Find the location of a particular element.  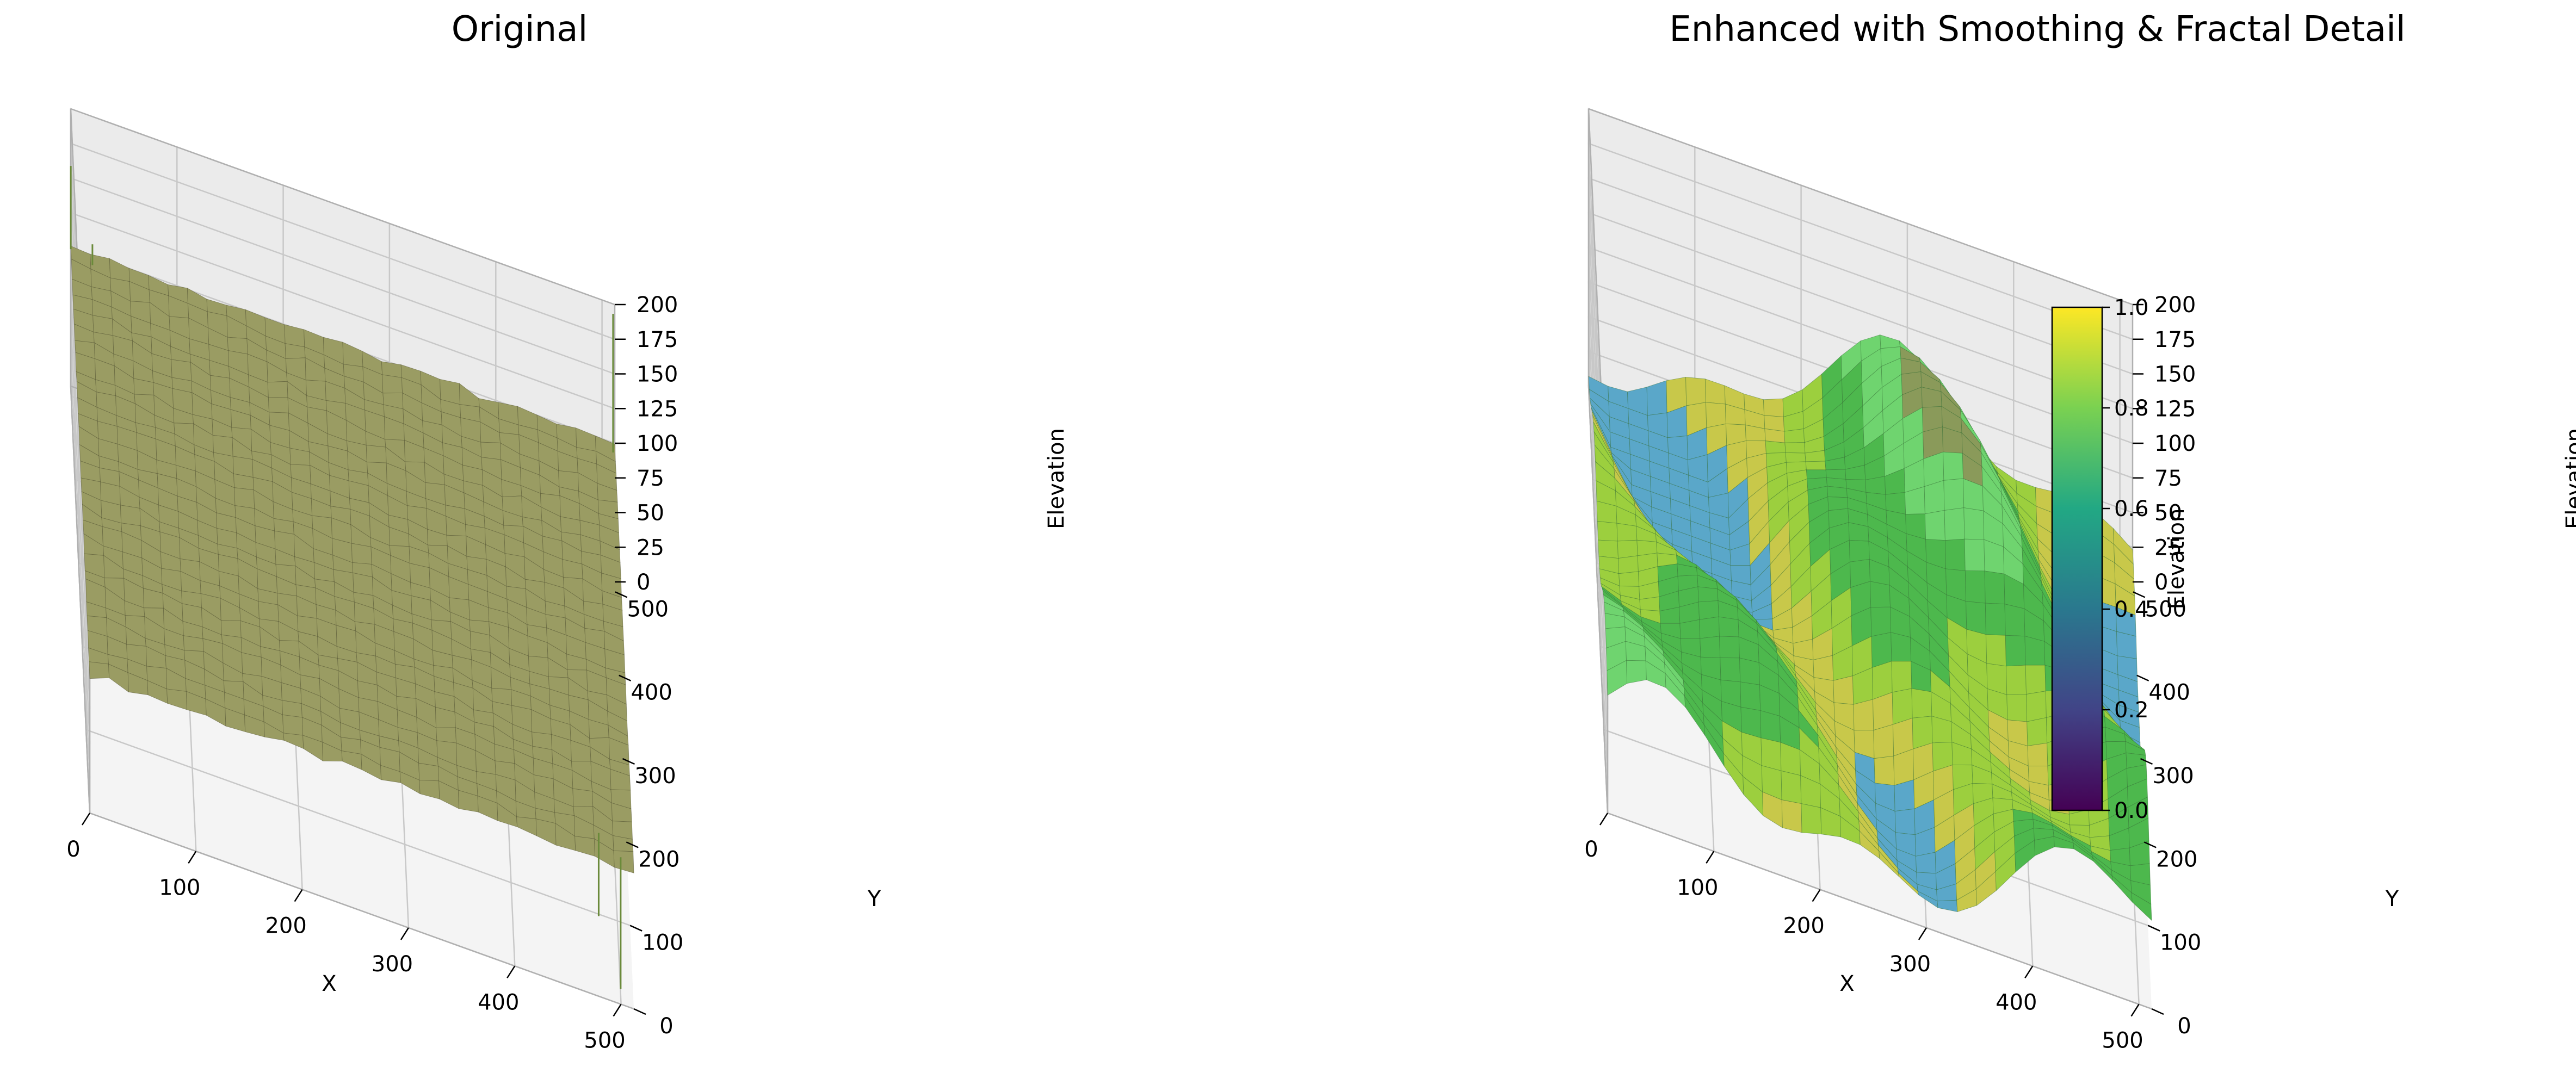

z-tick-label: 0 is located at coordinates (644, 582).